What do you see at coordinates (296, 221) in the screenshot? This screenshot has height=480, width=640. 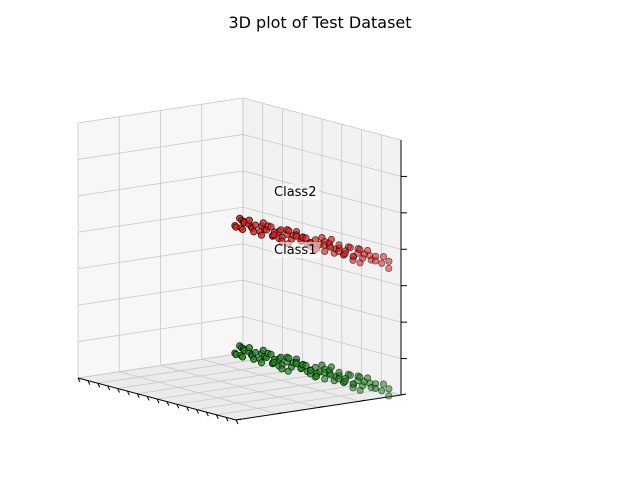 I see `point-labels: Class2 Class1` at bounding box center [296, 221].